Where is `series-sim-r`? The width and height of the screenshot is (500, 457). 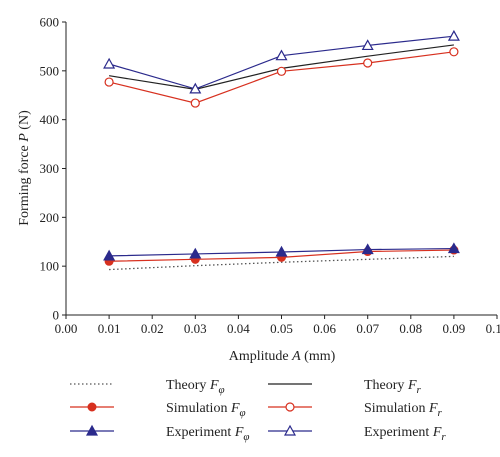 series-sim-r is located at coordinates (281, 77).